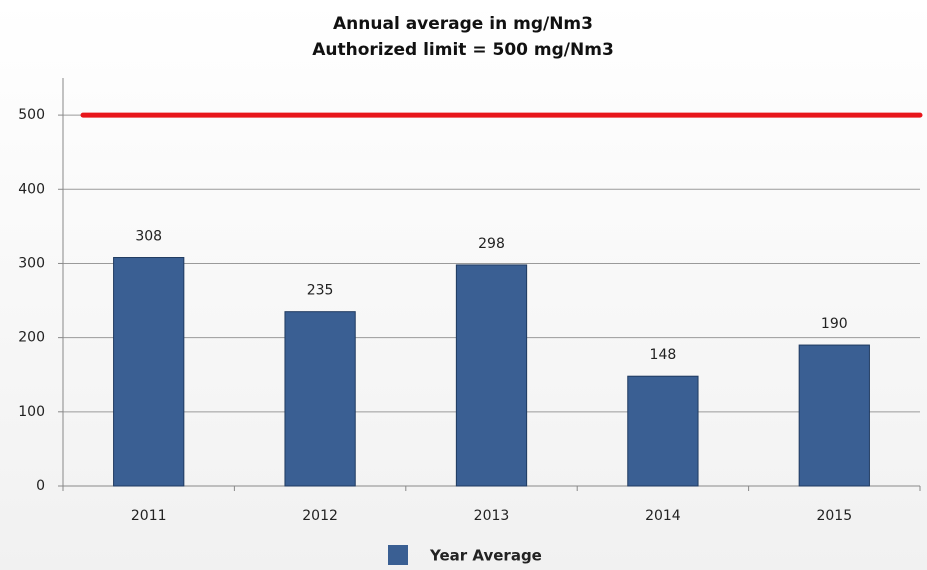 The width and height of the screenshot is (927, 570). What do you see at coordinates (485, 556) in the screenshot?
I see `legend-label: Year Average` at bounding box center [485, 556].